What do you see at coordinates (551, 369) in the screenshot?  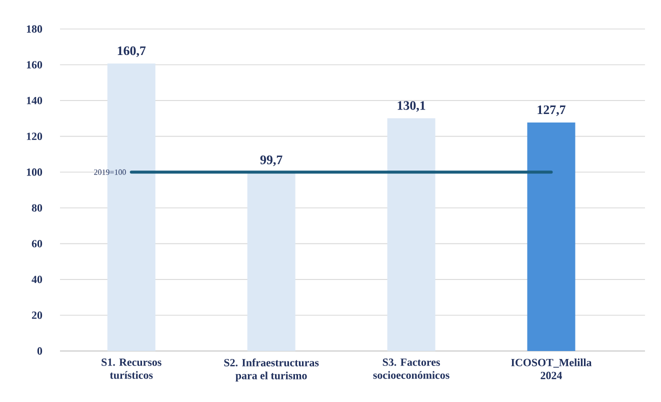 I see `x-tick-label: ICOSOT_Melilla 2024` at bounding box center [551, 369].